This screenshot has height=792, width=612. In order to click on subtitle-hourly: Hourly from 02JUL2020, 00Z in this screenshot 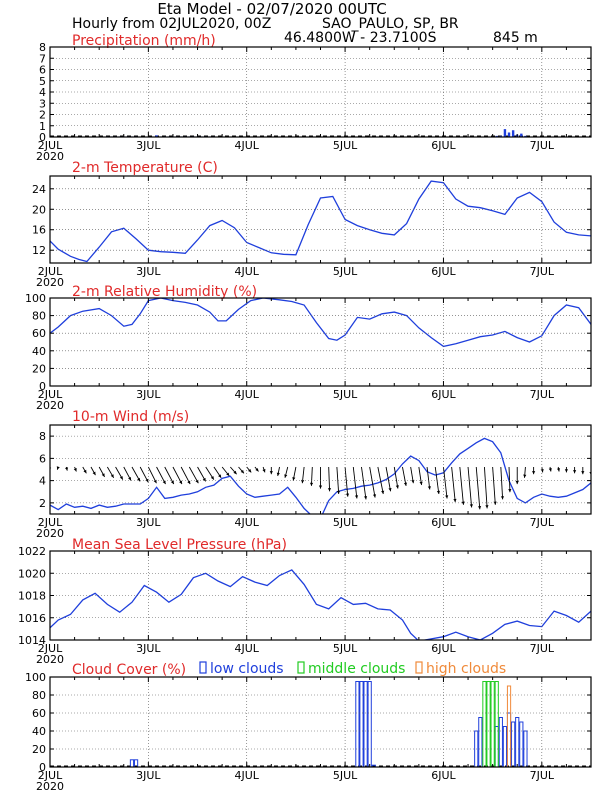, I will do `click(171, 24)`.